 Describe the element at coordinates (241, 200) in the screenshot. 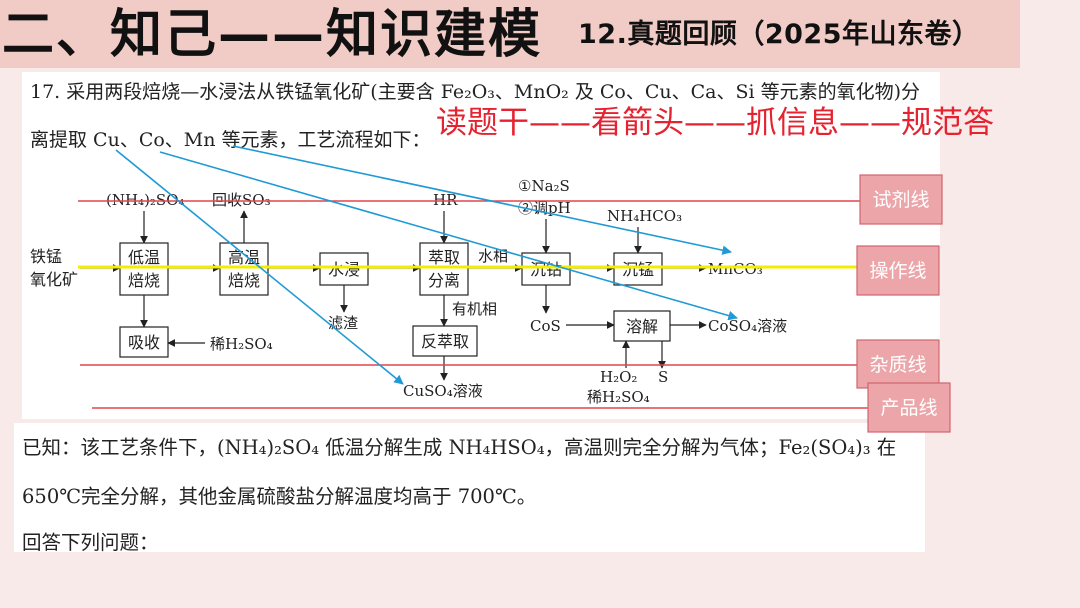

I see `reagent-recover-so3: 回收SO₃` at that location.